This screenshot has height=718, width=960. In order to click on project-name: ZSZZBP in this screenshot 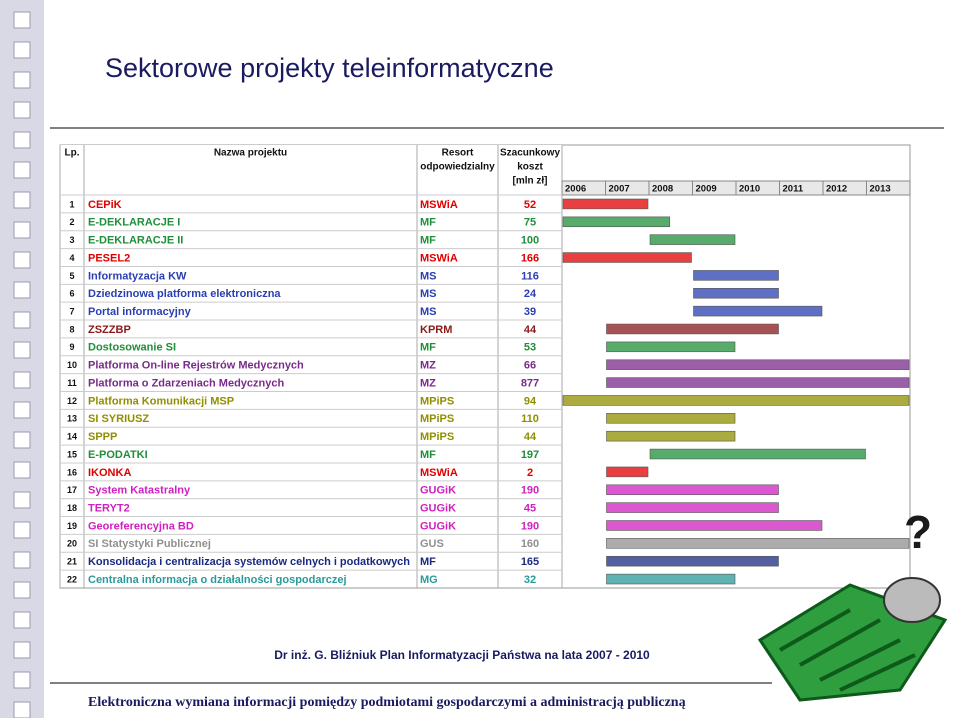, I will do `click(109, 330)`.